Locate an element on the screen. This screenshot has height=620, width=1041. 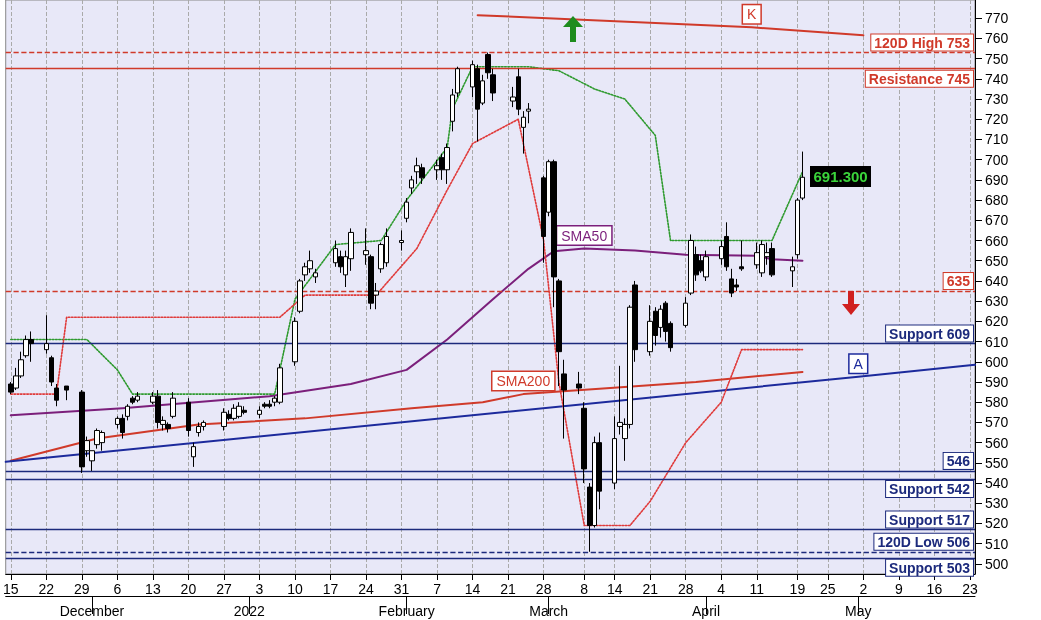
y-tick-label: 540 is located at coordinates (997, 483).